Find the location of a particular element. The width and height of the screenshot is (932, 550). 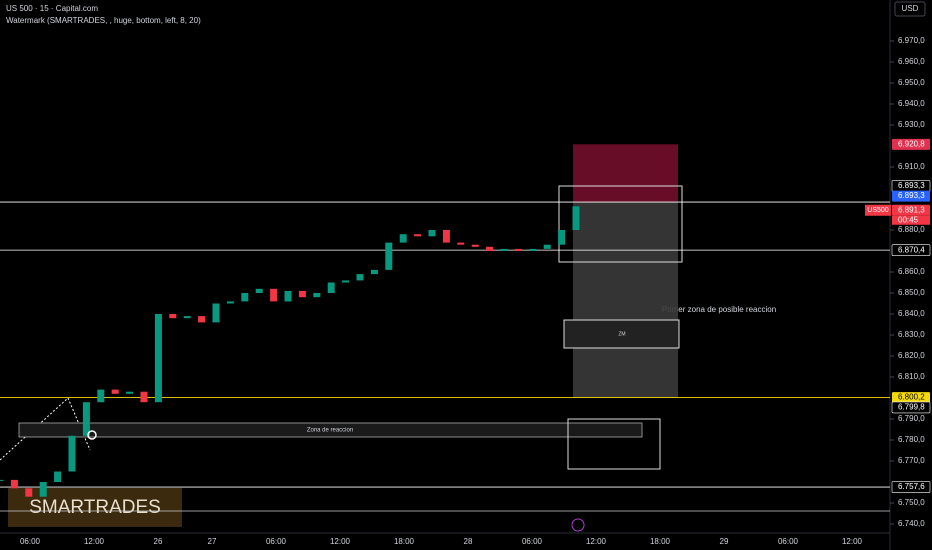

y-tick-label: 6.960,0 is located at coordinates (911, 61).